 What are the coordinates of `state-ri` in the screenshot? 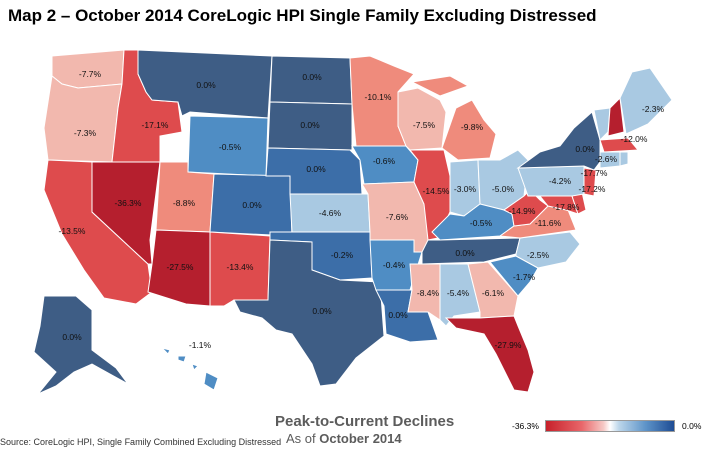 It's located at (624, 159).